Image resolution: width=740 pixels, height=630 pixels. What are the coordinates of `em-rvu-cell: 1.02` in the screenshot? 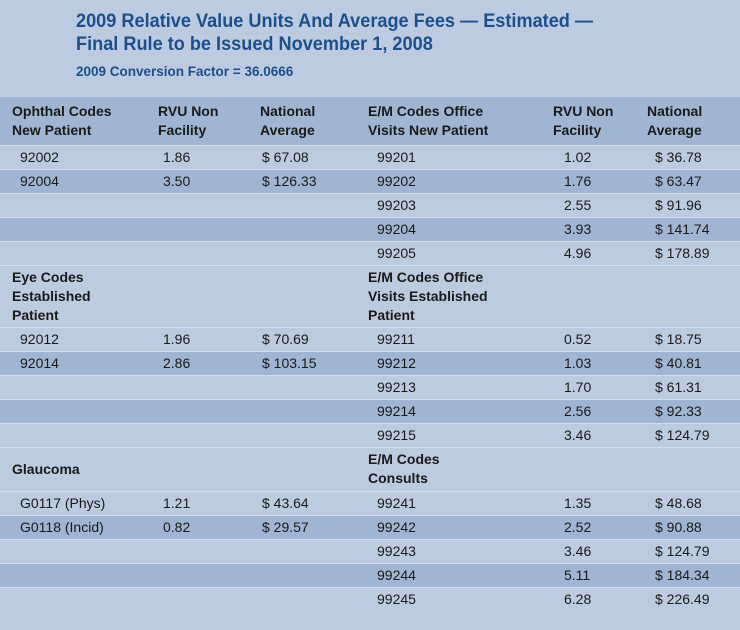 It's located at (580, 156).